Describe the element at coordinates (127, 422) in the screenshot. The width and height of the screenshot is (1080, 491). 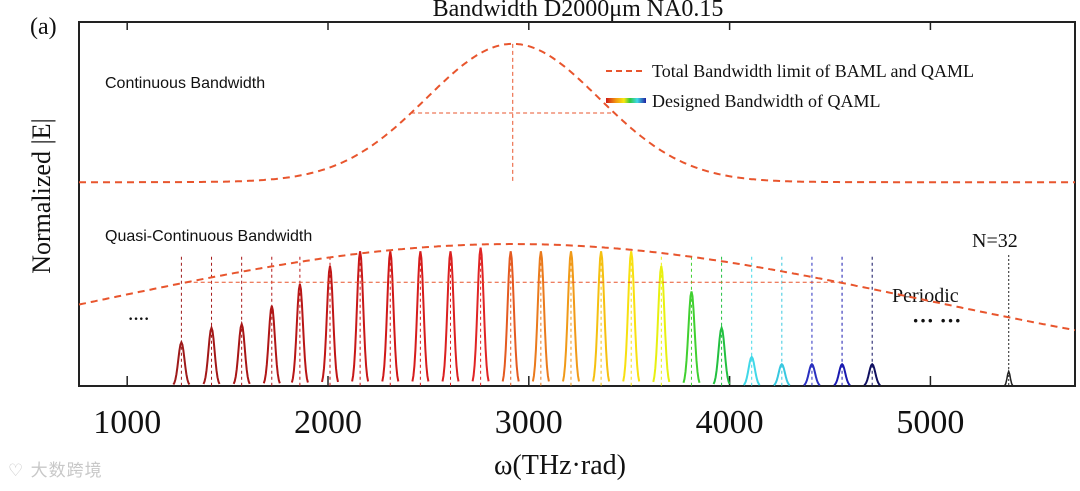
I see `x-tick-label-1000: 1000` at that location.